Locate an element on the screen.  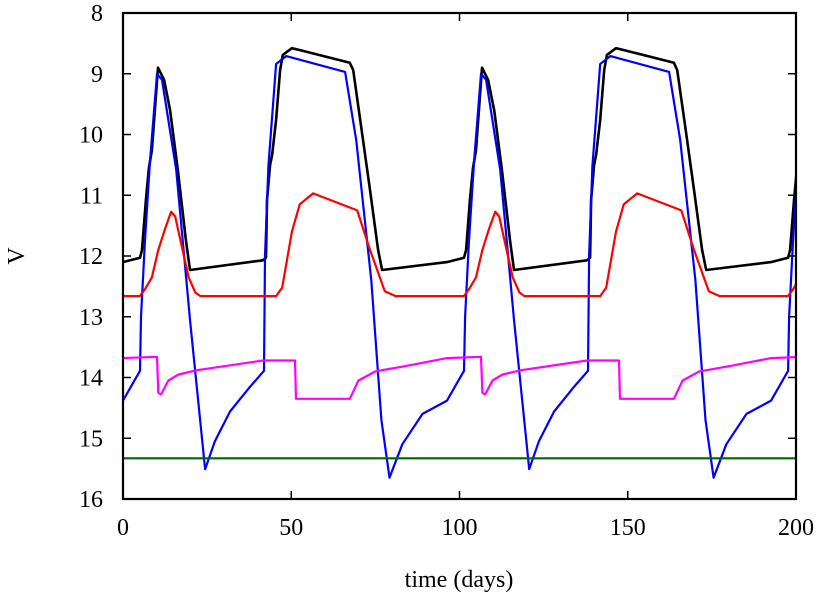
y-tick-label: 12 is located at coordinates (91, 257).